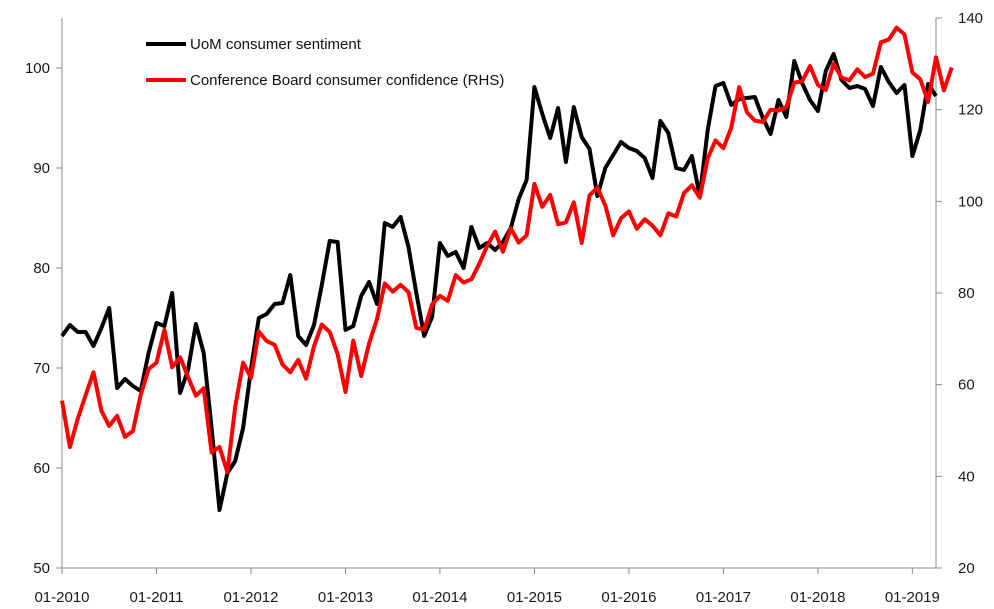 Image resolution: width=994 pixels, height=609 pixels. What do you see at coordinates (966, 476) in the screenshot?
I see `y-right-tick-label: 40` at bounding box center [966, 476].